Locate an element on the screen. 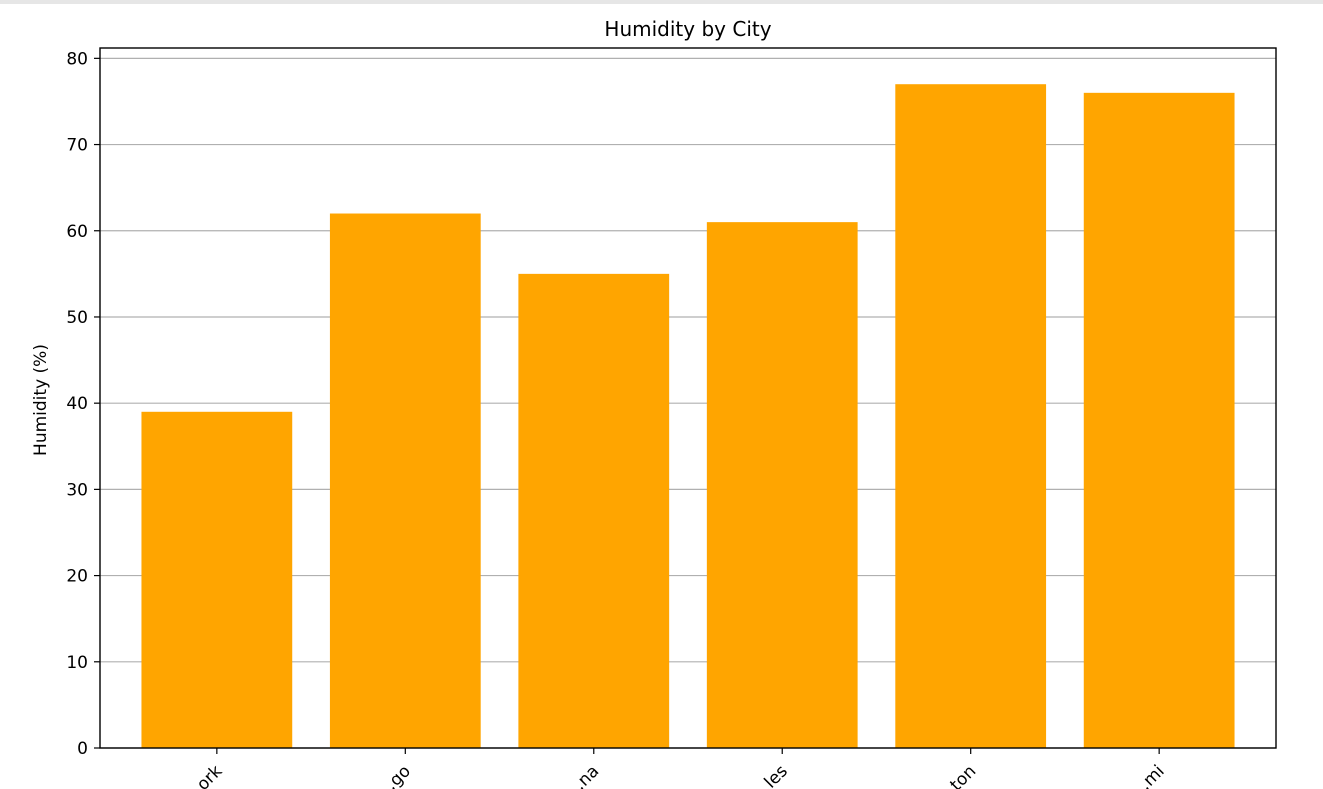 The image size is (1323, 789). x-ticks: …ork …go …na …les …ton …mi is located at coordinates (675, 768).